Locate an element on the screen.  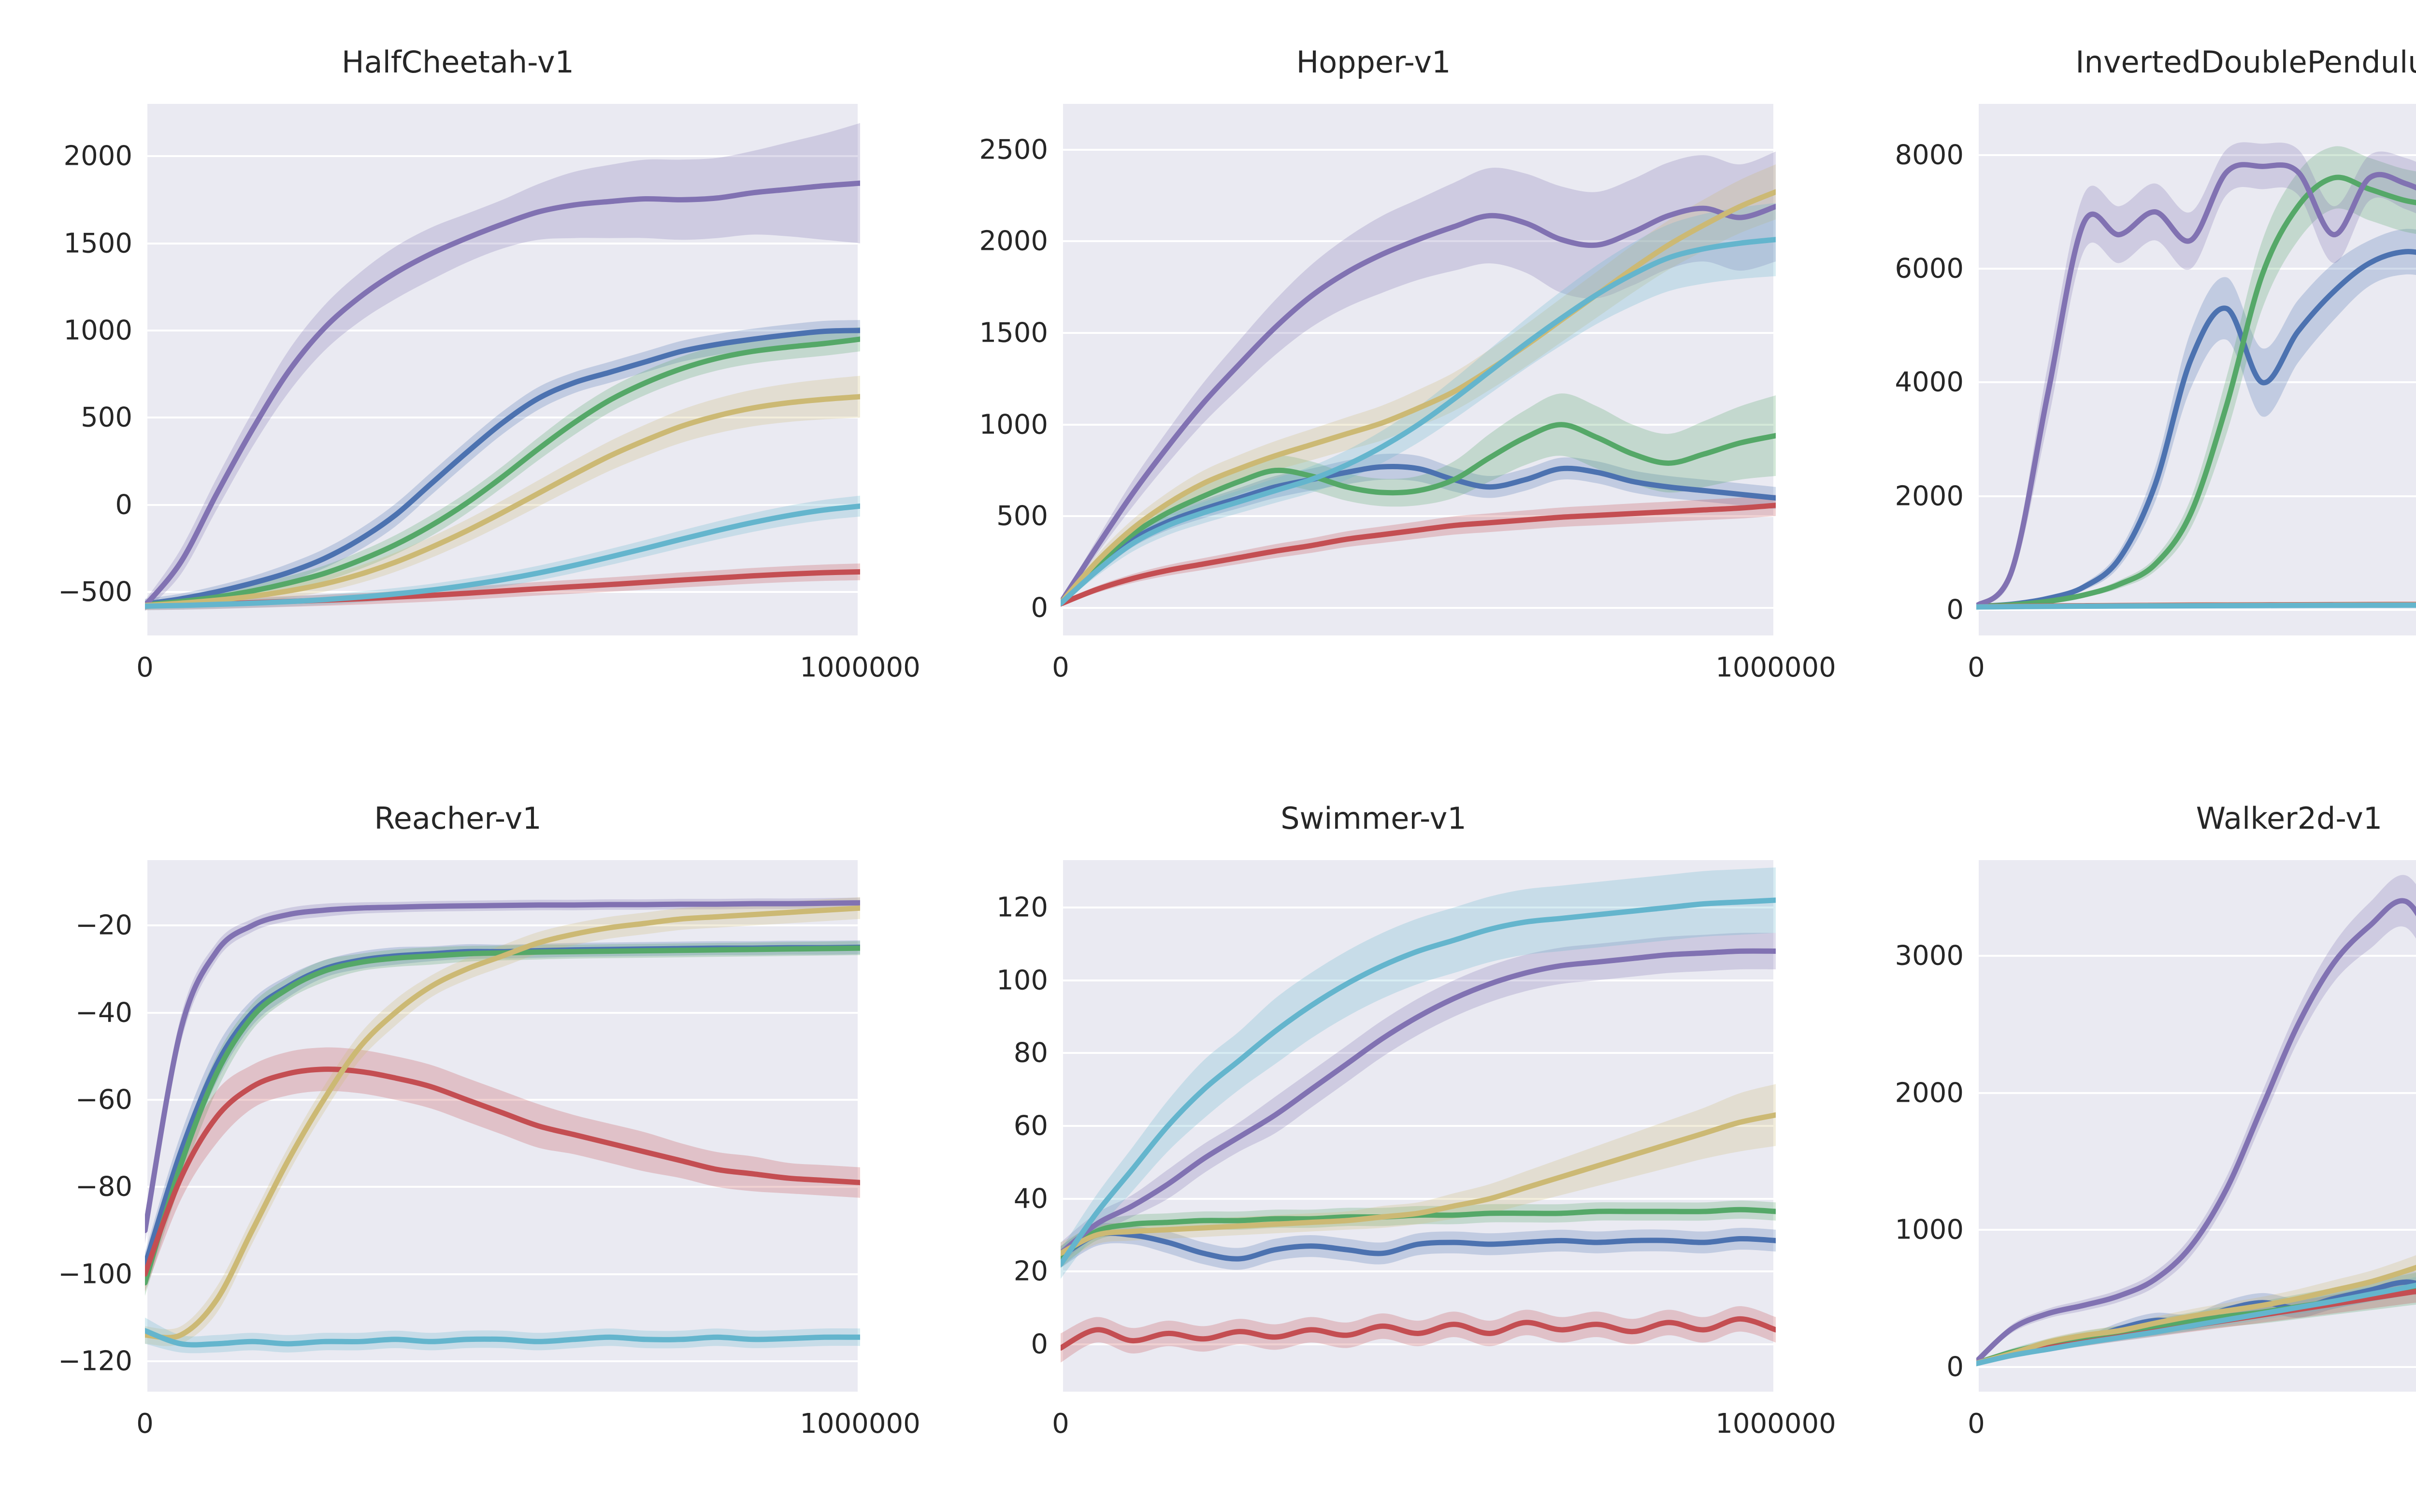
plot-area: 010002000300001000000 is located at coordinates (2155, 1150).